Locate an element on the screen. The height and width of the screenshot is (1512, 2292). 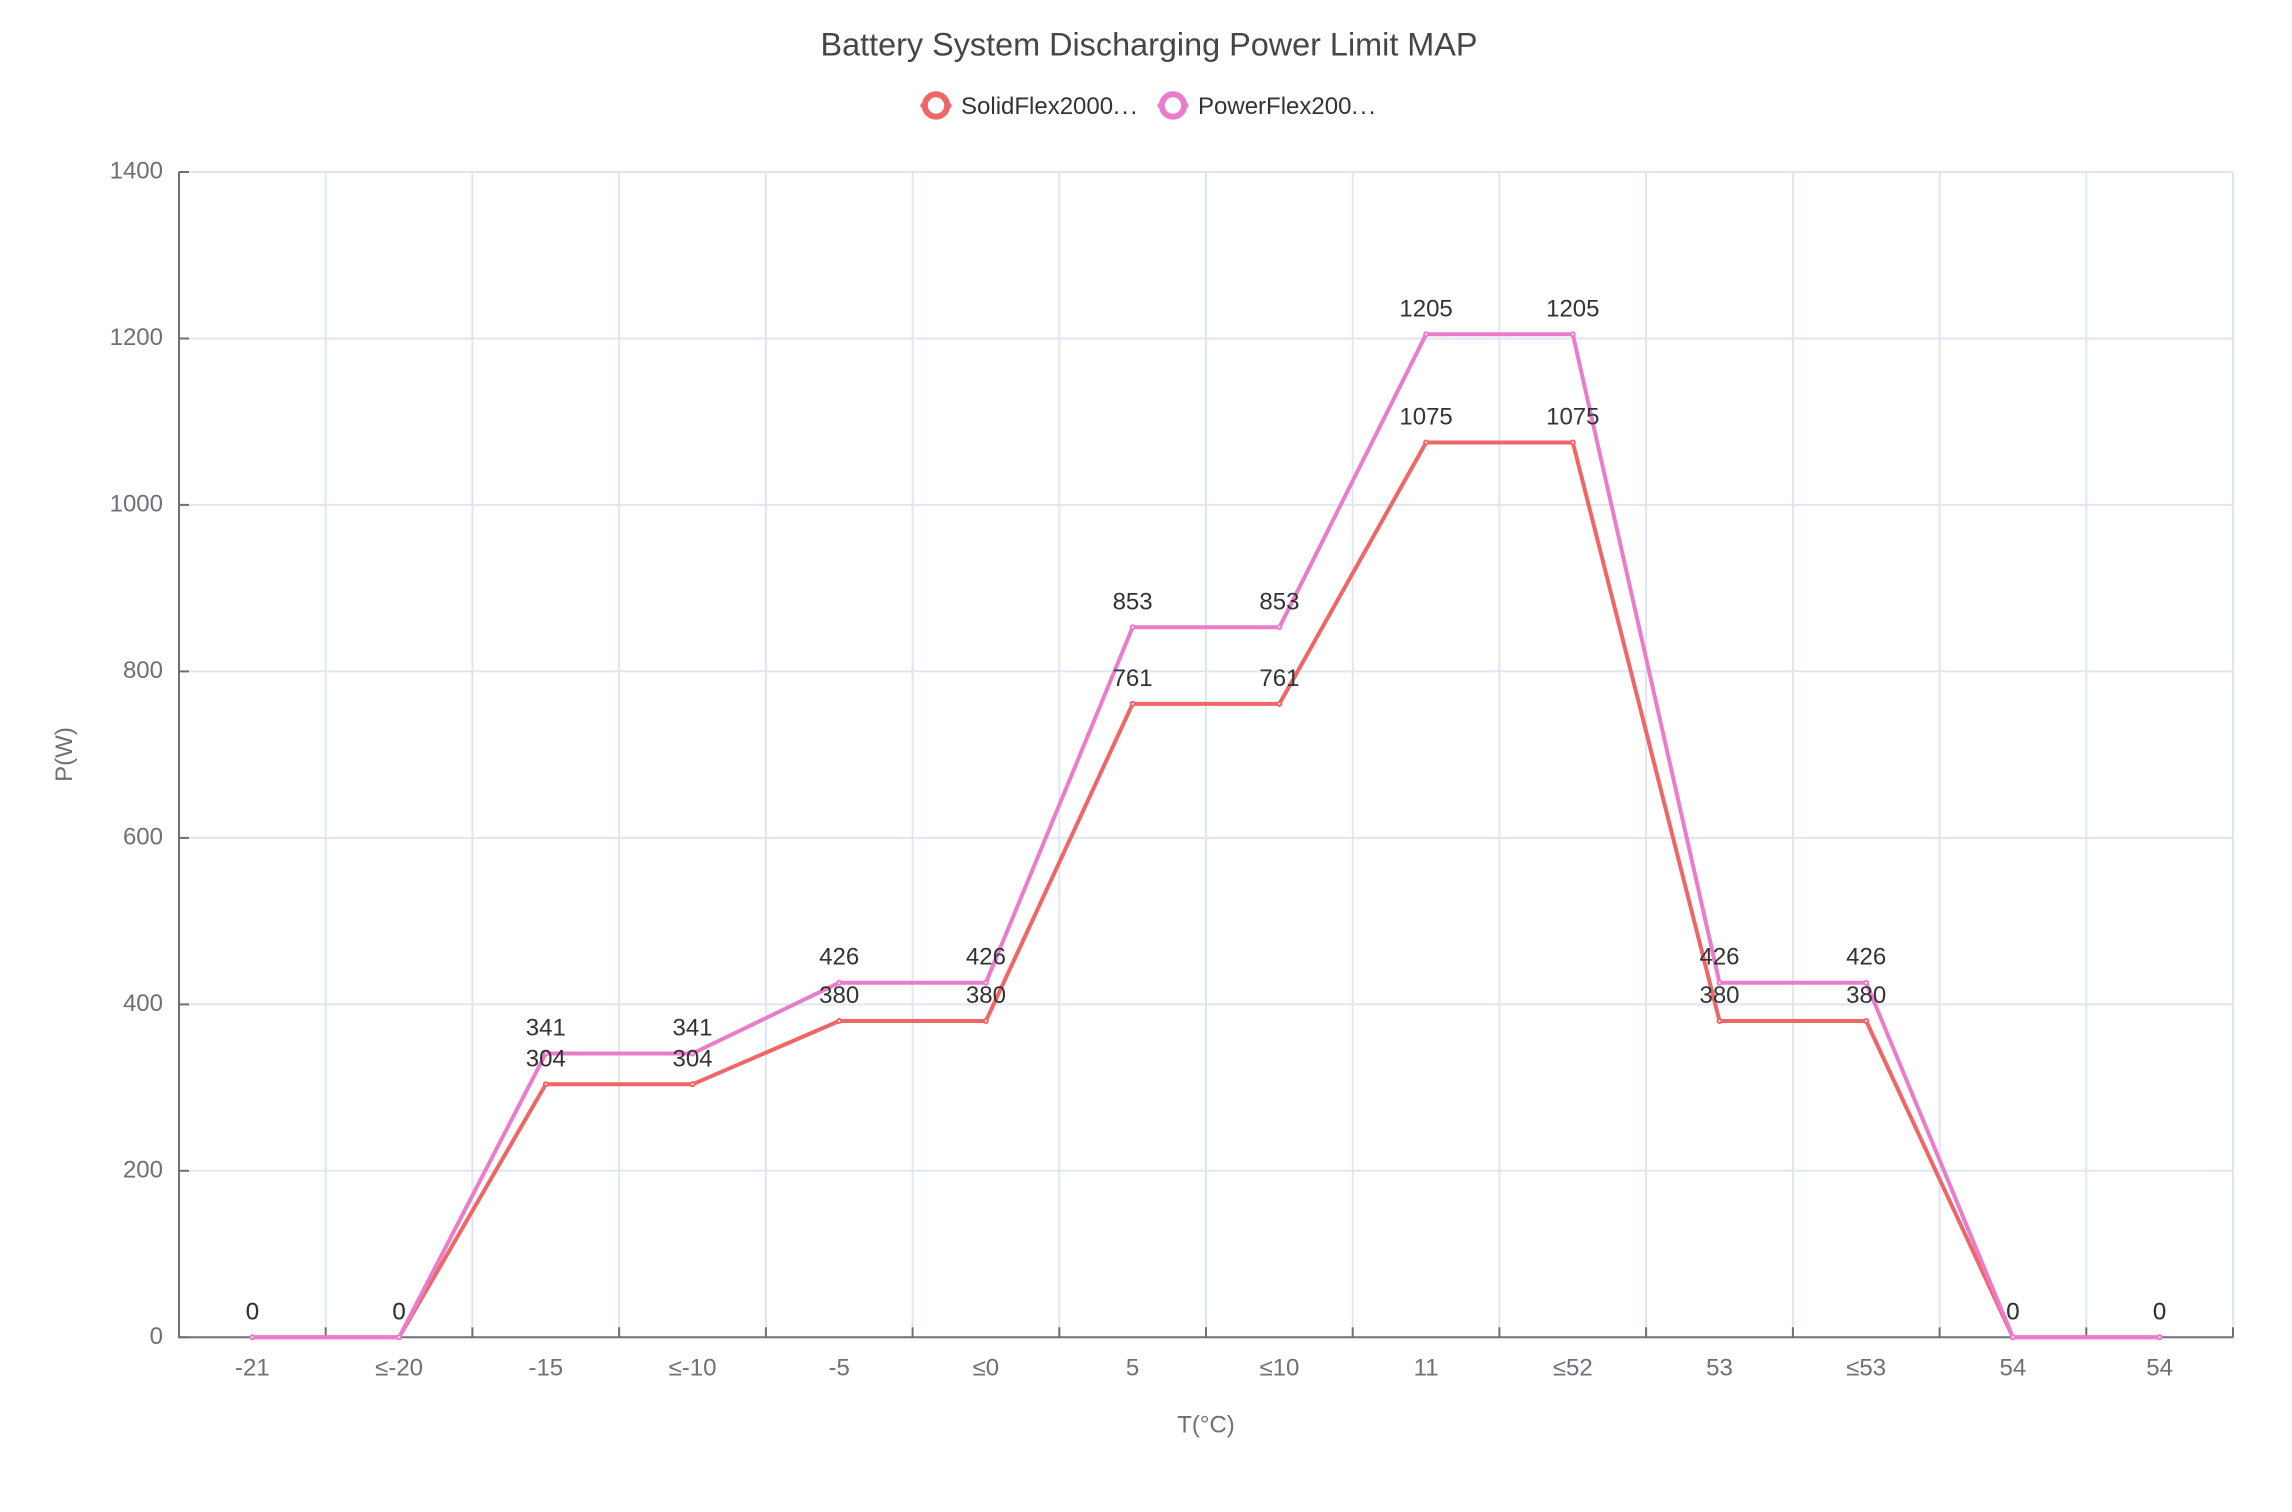
svg-text: ≤0 is located at coordinates (986, 1368).